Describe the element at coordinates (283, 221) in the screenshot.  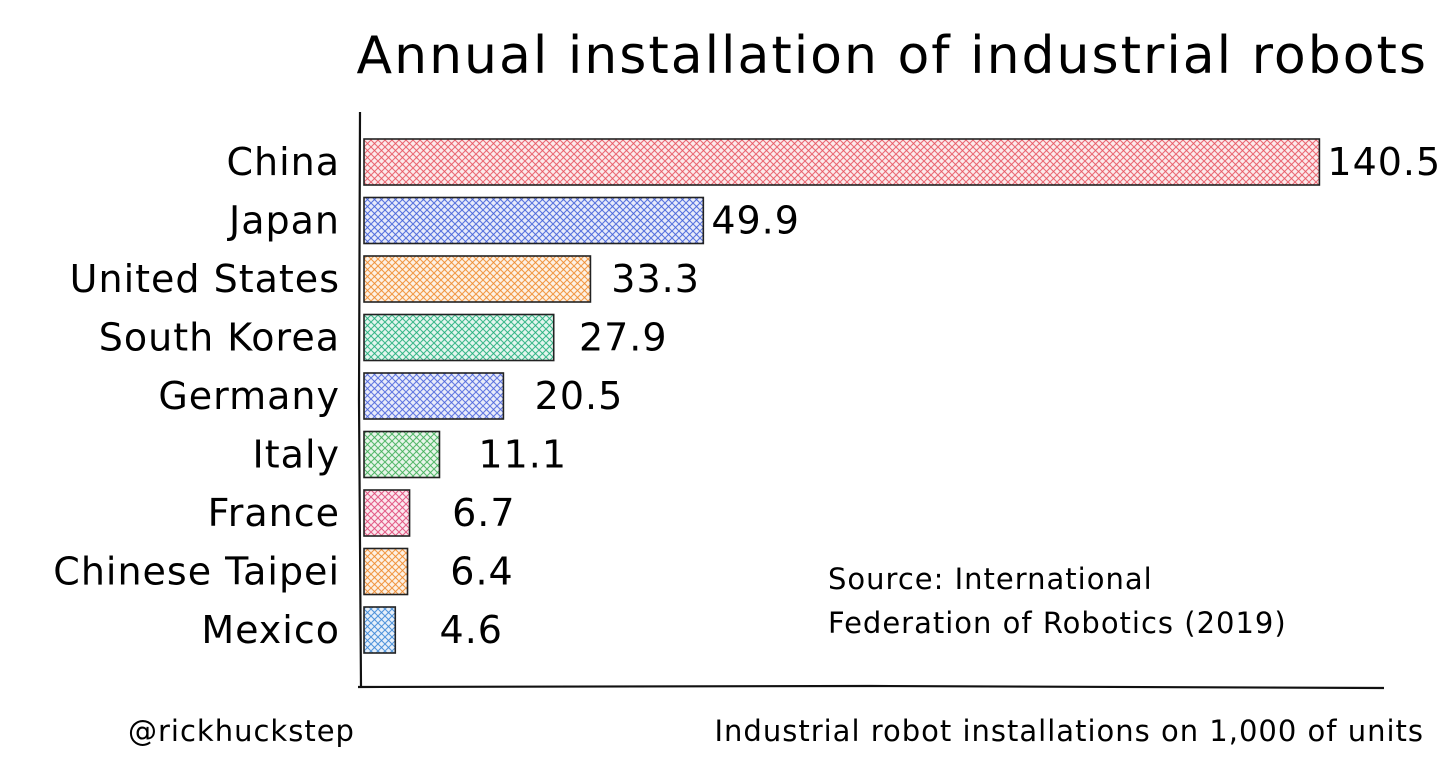
I see `category-label: Japan` at that location.